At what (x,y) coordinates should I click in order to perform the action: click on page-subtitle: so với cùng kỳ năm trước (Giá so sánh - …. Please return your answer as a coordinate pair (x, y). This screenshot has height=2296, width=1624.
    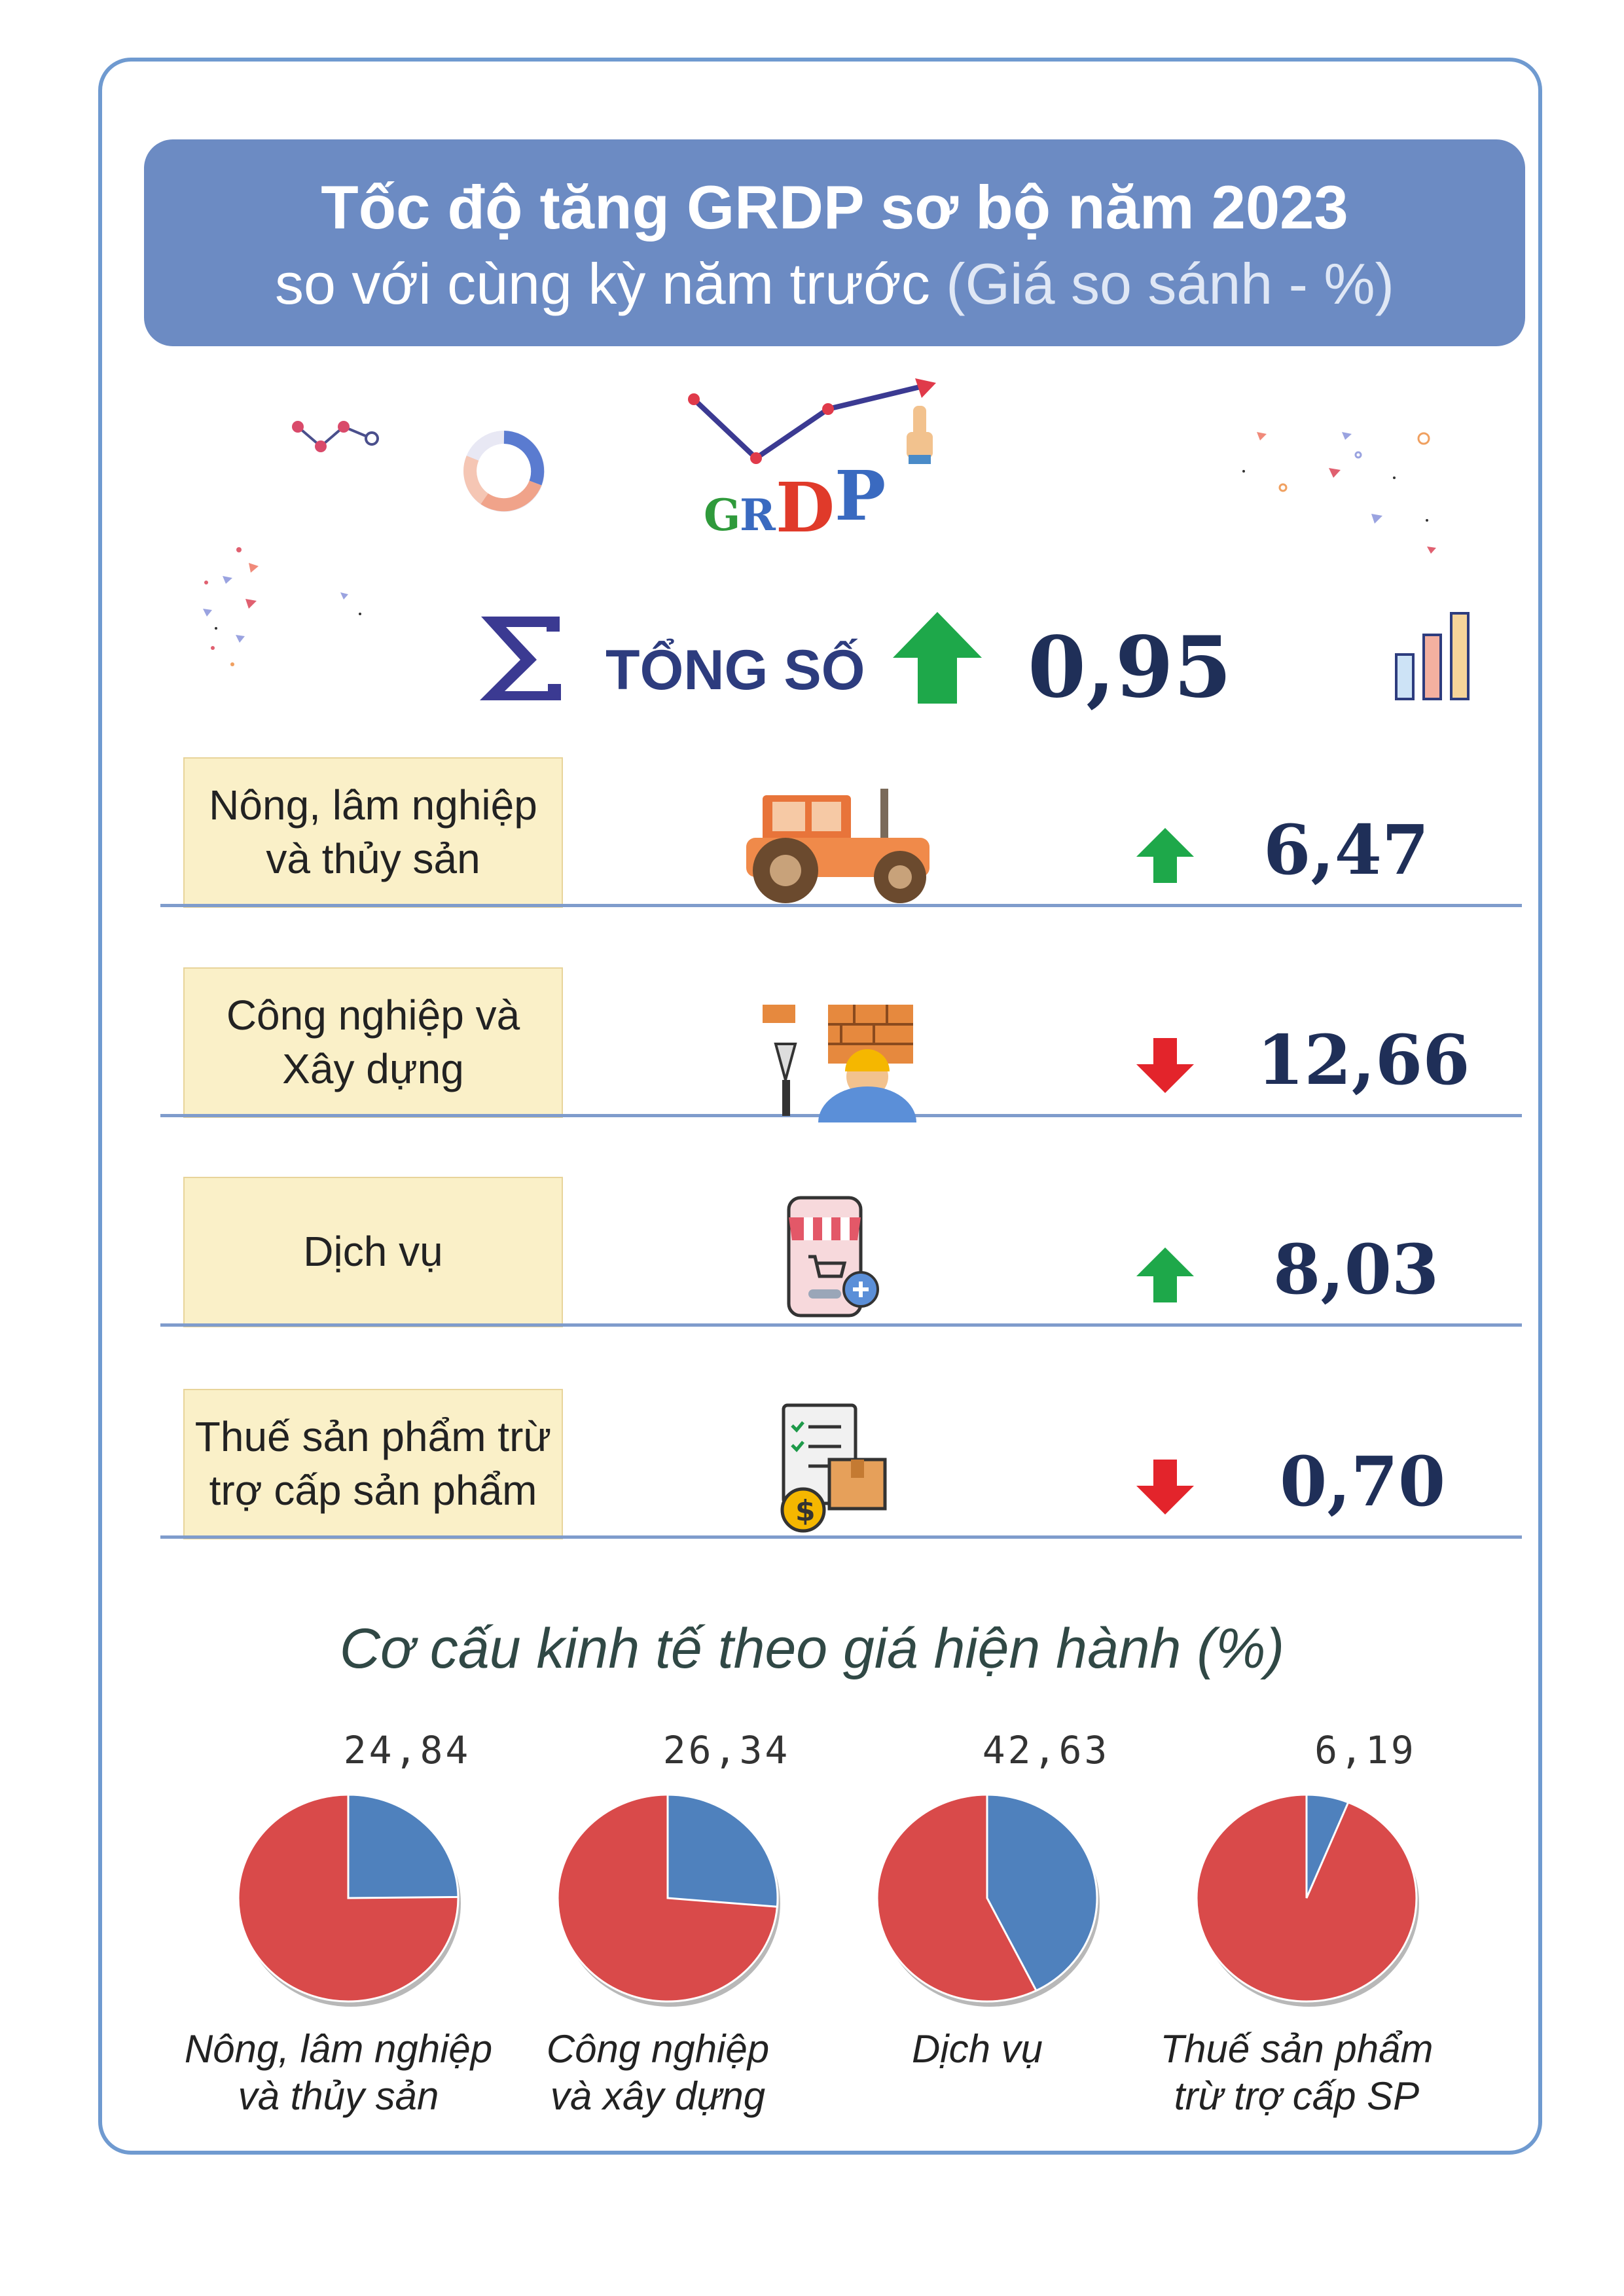
    Looking at the image, I should click on (834, 284).